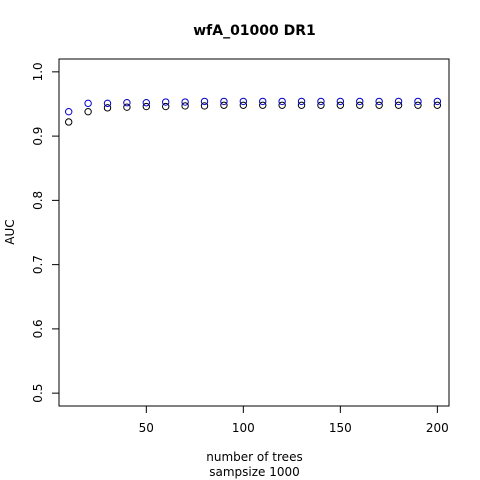 This screenshot has width=480, height=480. I want to click on y-tick-label: 0.8, so click(38, 200).